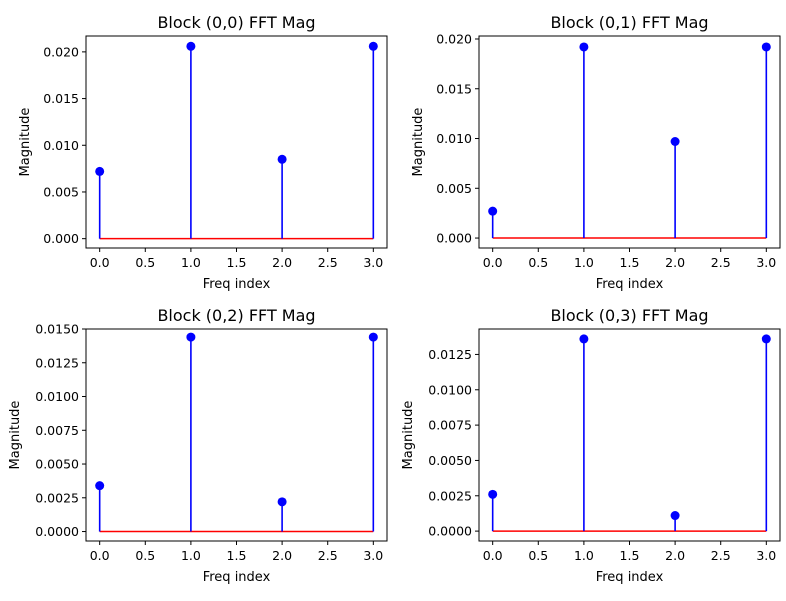 The image size is (786, 601). What do you see at coordinates (57, 329) in the screenshot?
I see `y-tick-label: 0.0150` at bounding box center [57, 329].